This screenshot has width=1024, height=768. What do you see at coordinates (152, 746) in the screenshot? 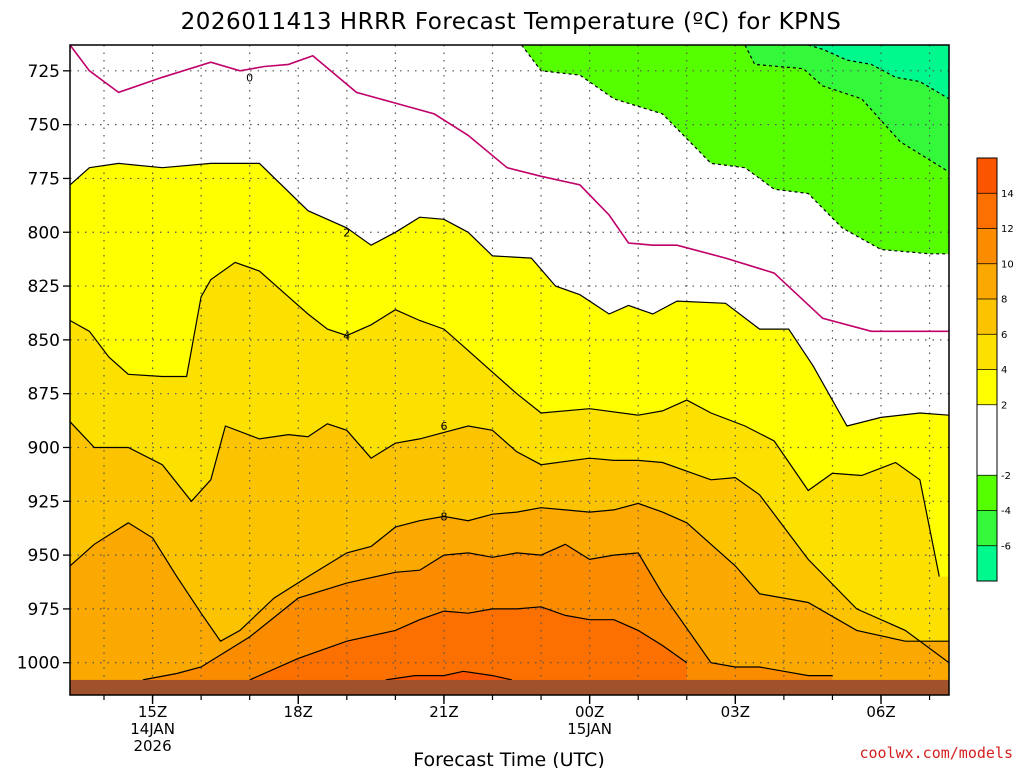
I see `x-tick-label-1-2: 2026` at bounding box center [152, 746].